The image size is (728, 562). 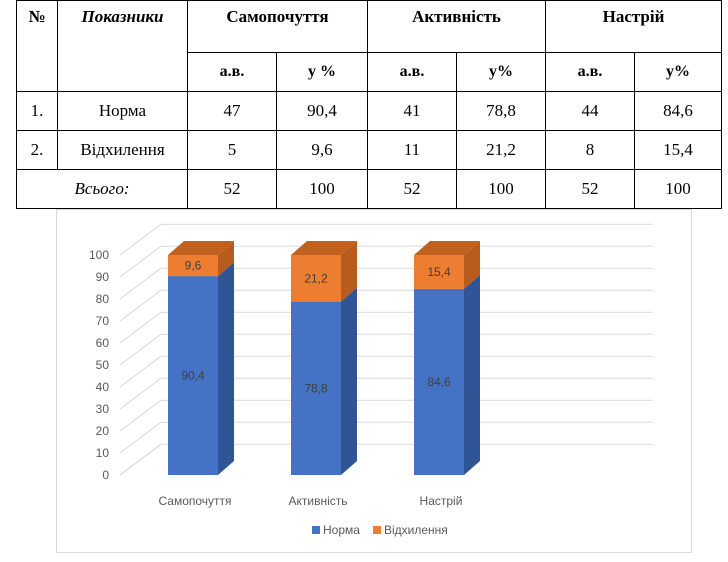 What do you see at coordinates (232, 150) in the screenshot?
I see `table-cell: 5` at bounding box center [232, 150].